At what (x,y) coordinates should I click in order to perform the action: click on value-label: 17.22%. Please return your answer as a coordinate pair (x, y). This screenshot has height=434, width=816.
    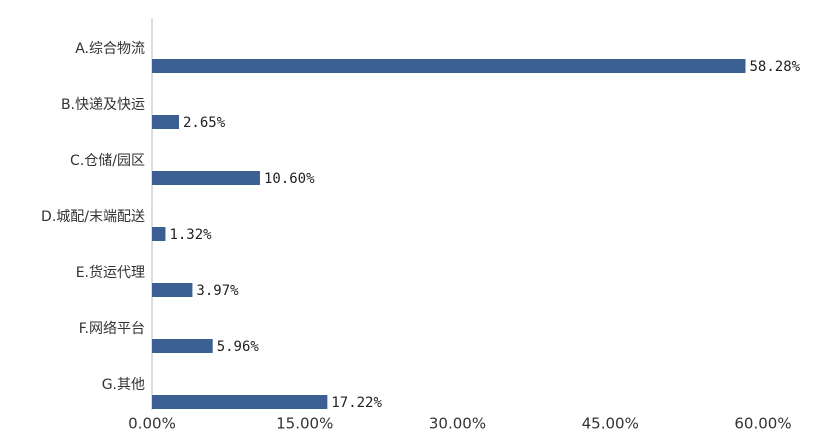
    Looking at the image, I should click on (356, 403).